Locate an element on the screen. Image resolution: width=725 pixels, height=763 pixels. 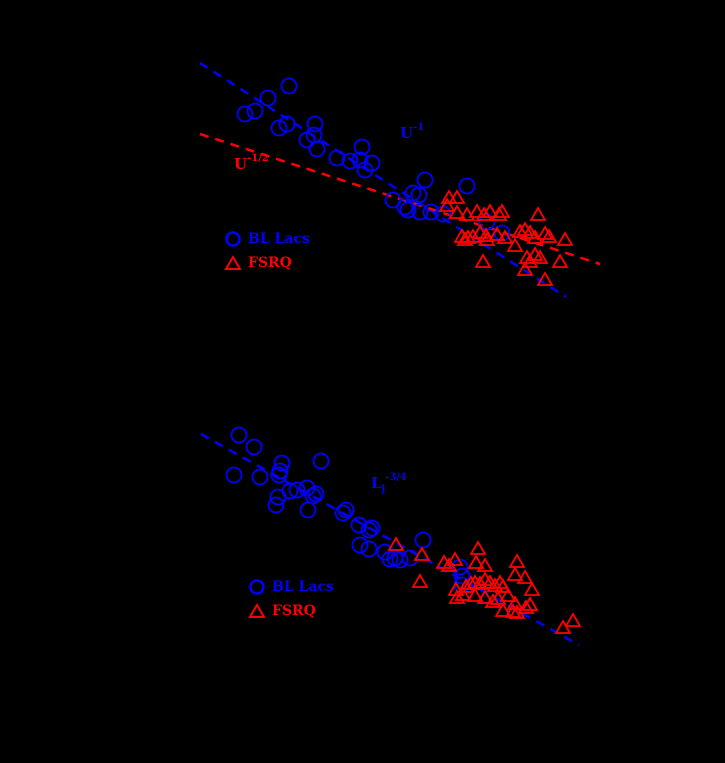
legend-label: FSRQ is located at coordinates (294, 611).